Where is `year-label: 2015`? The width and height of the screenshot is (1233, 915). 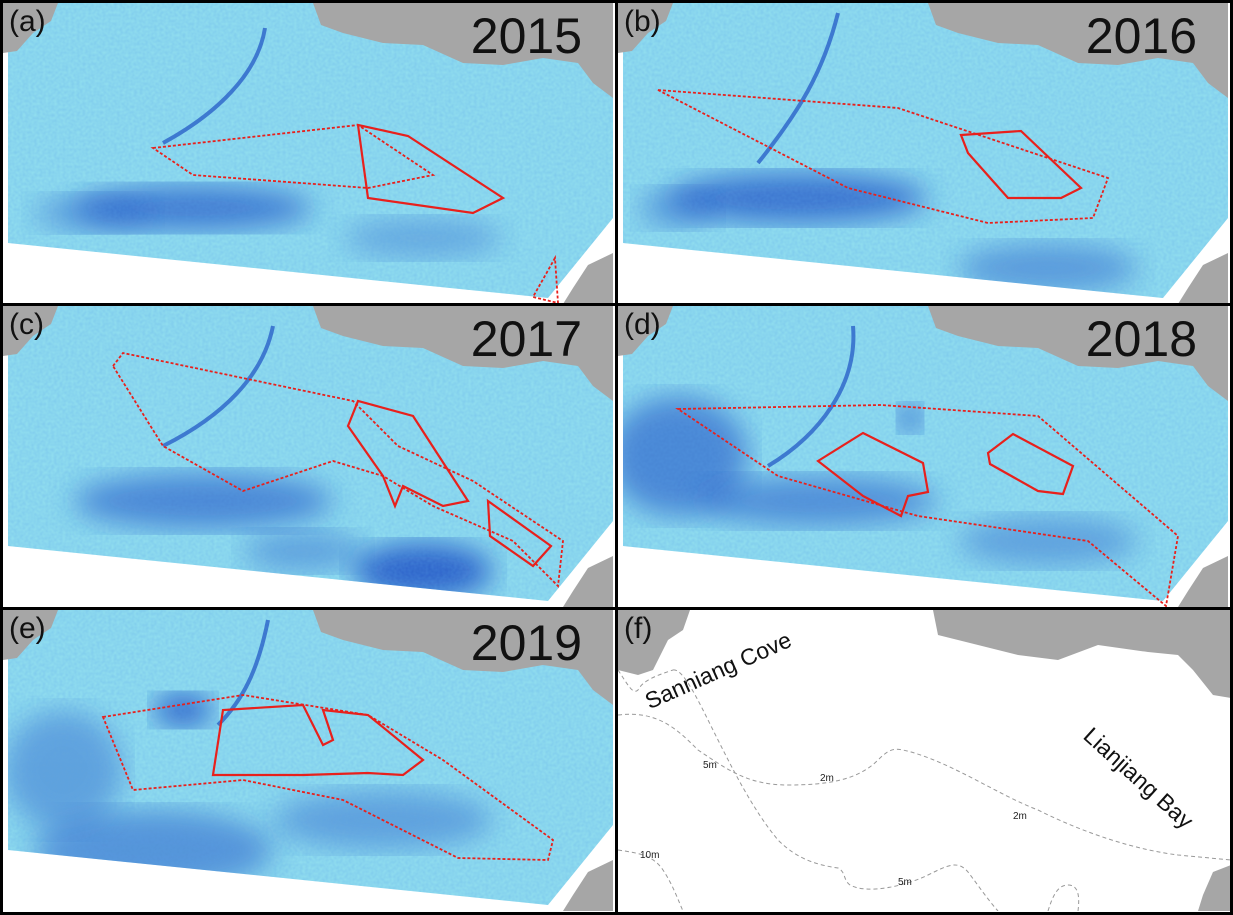
year-label: 2015 is located at coordinates (526, 36).